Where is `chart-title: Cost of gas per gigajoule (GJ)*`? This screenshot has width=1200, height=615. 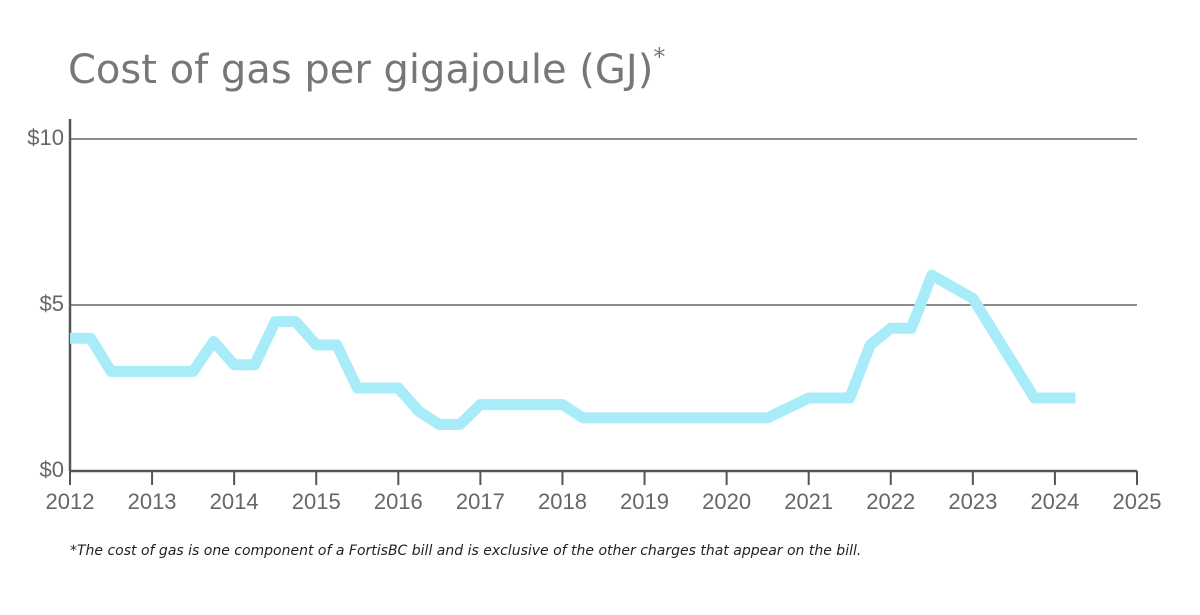 chart-title: Cost of gas per gigajoule (GJ)* is located at coordinates (366, 68).